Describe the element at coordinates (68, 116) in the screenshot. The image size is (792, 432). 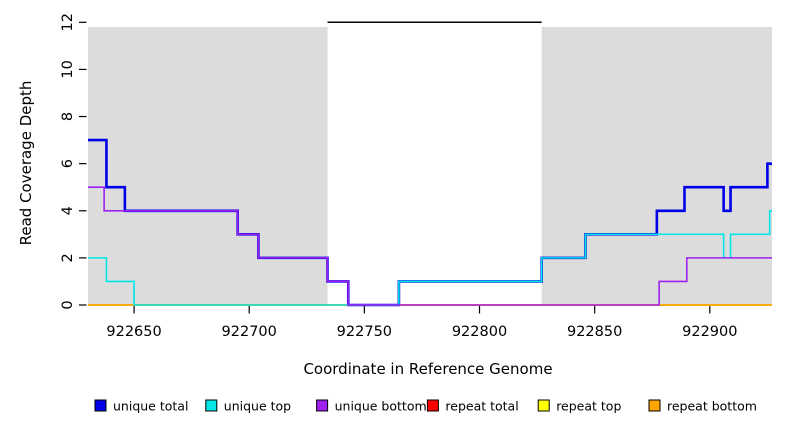
I see `y-tick-label: 8` at that location.